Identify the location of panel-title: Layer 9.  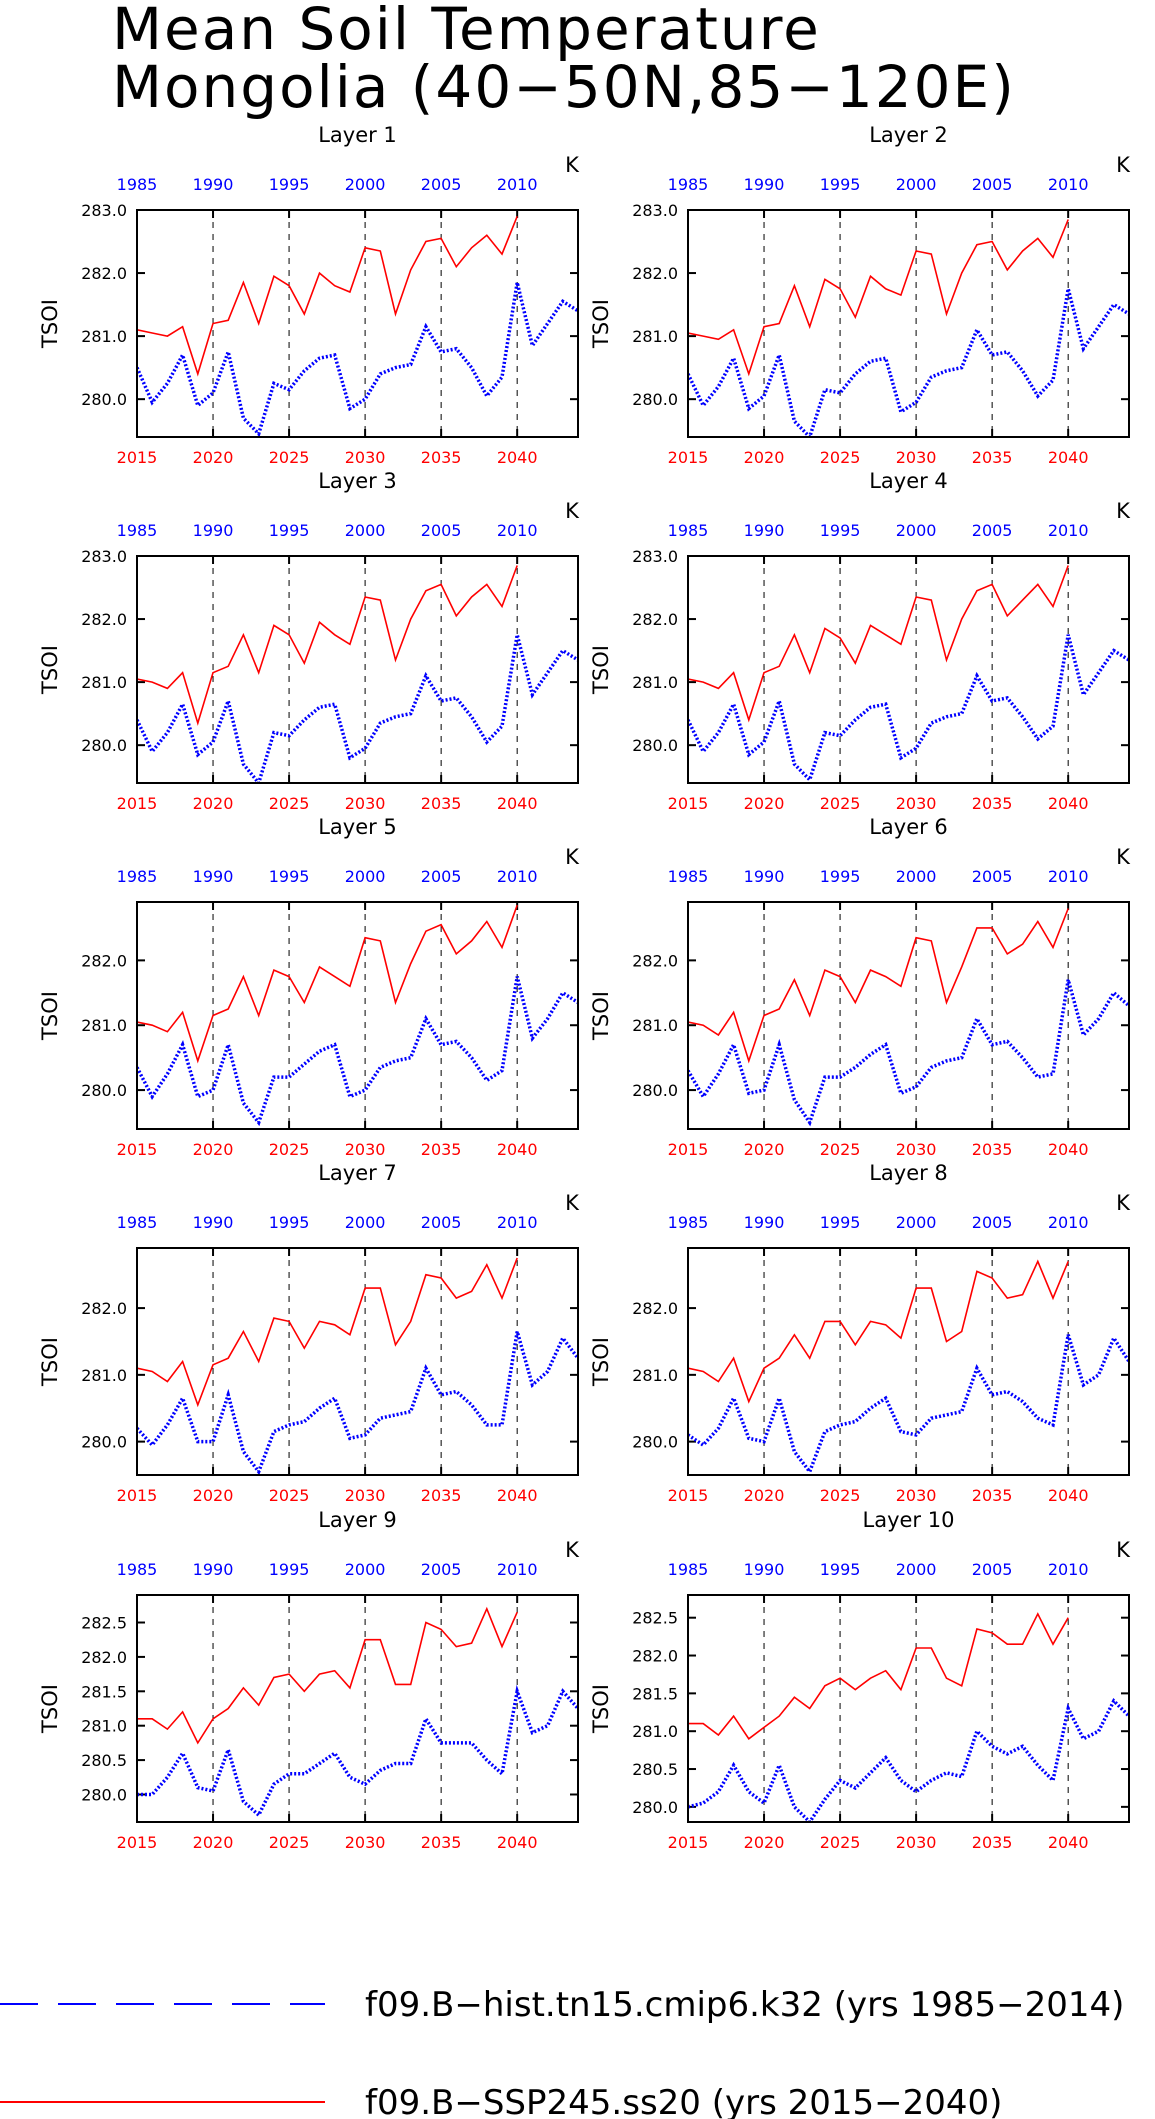
(357, 1520).